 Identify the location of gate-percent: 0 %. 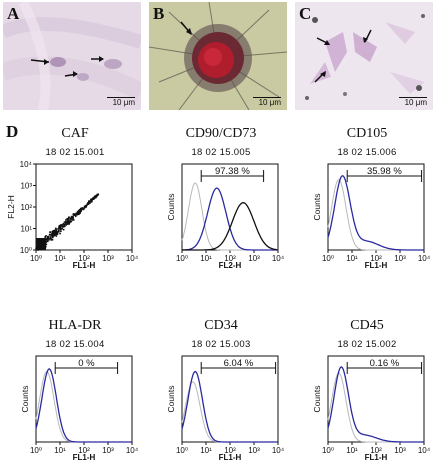
(86, 363).